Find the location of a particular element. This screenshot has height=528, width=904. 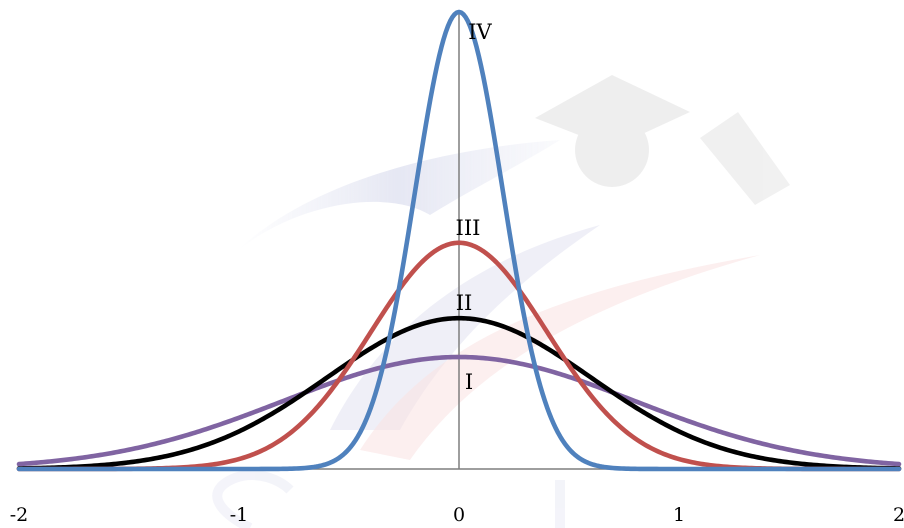

watermark-letter-c is located at coordinates (253, 499).